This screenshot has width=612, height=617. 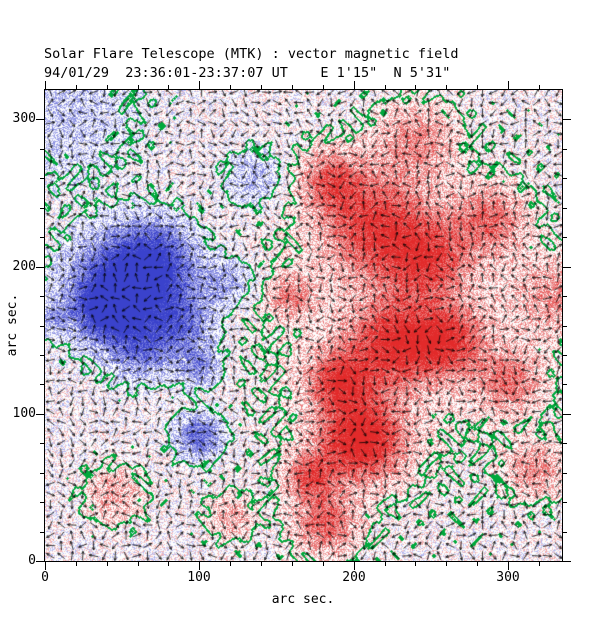 I want to click on y-axis-label: arc sec., so click(x=12, y=325).